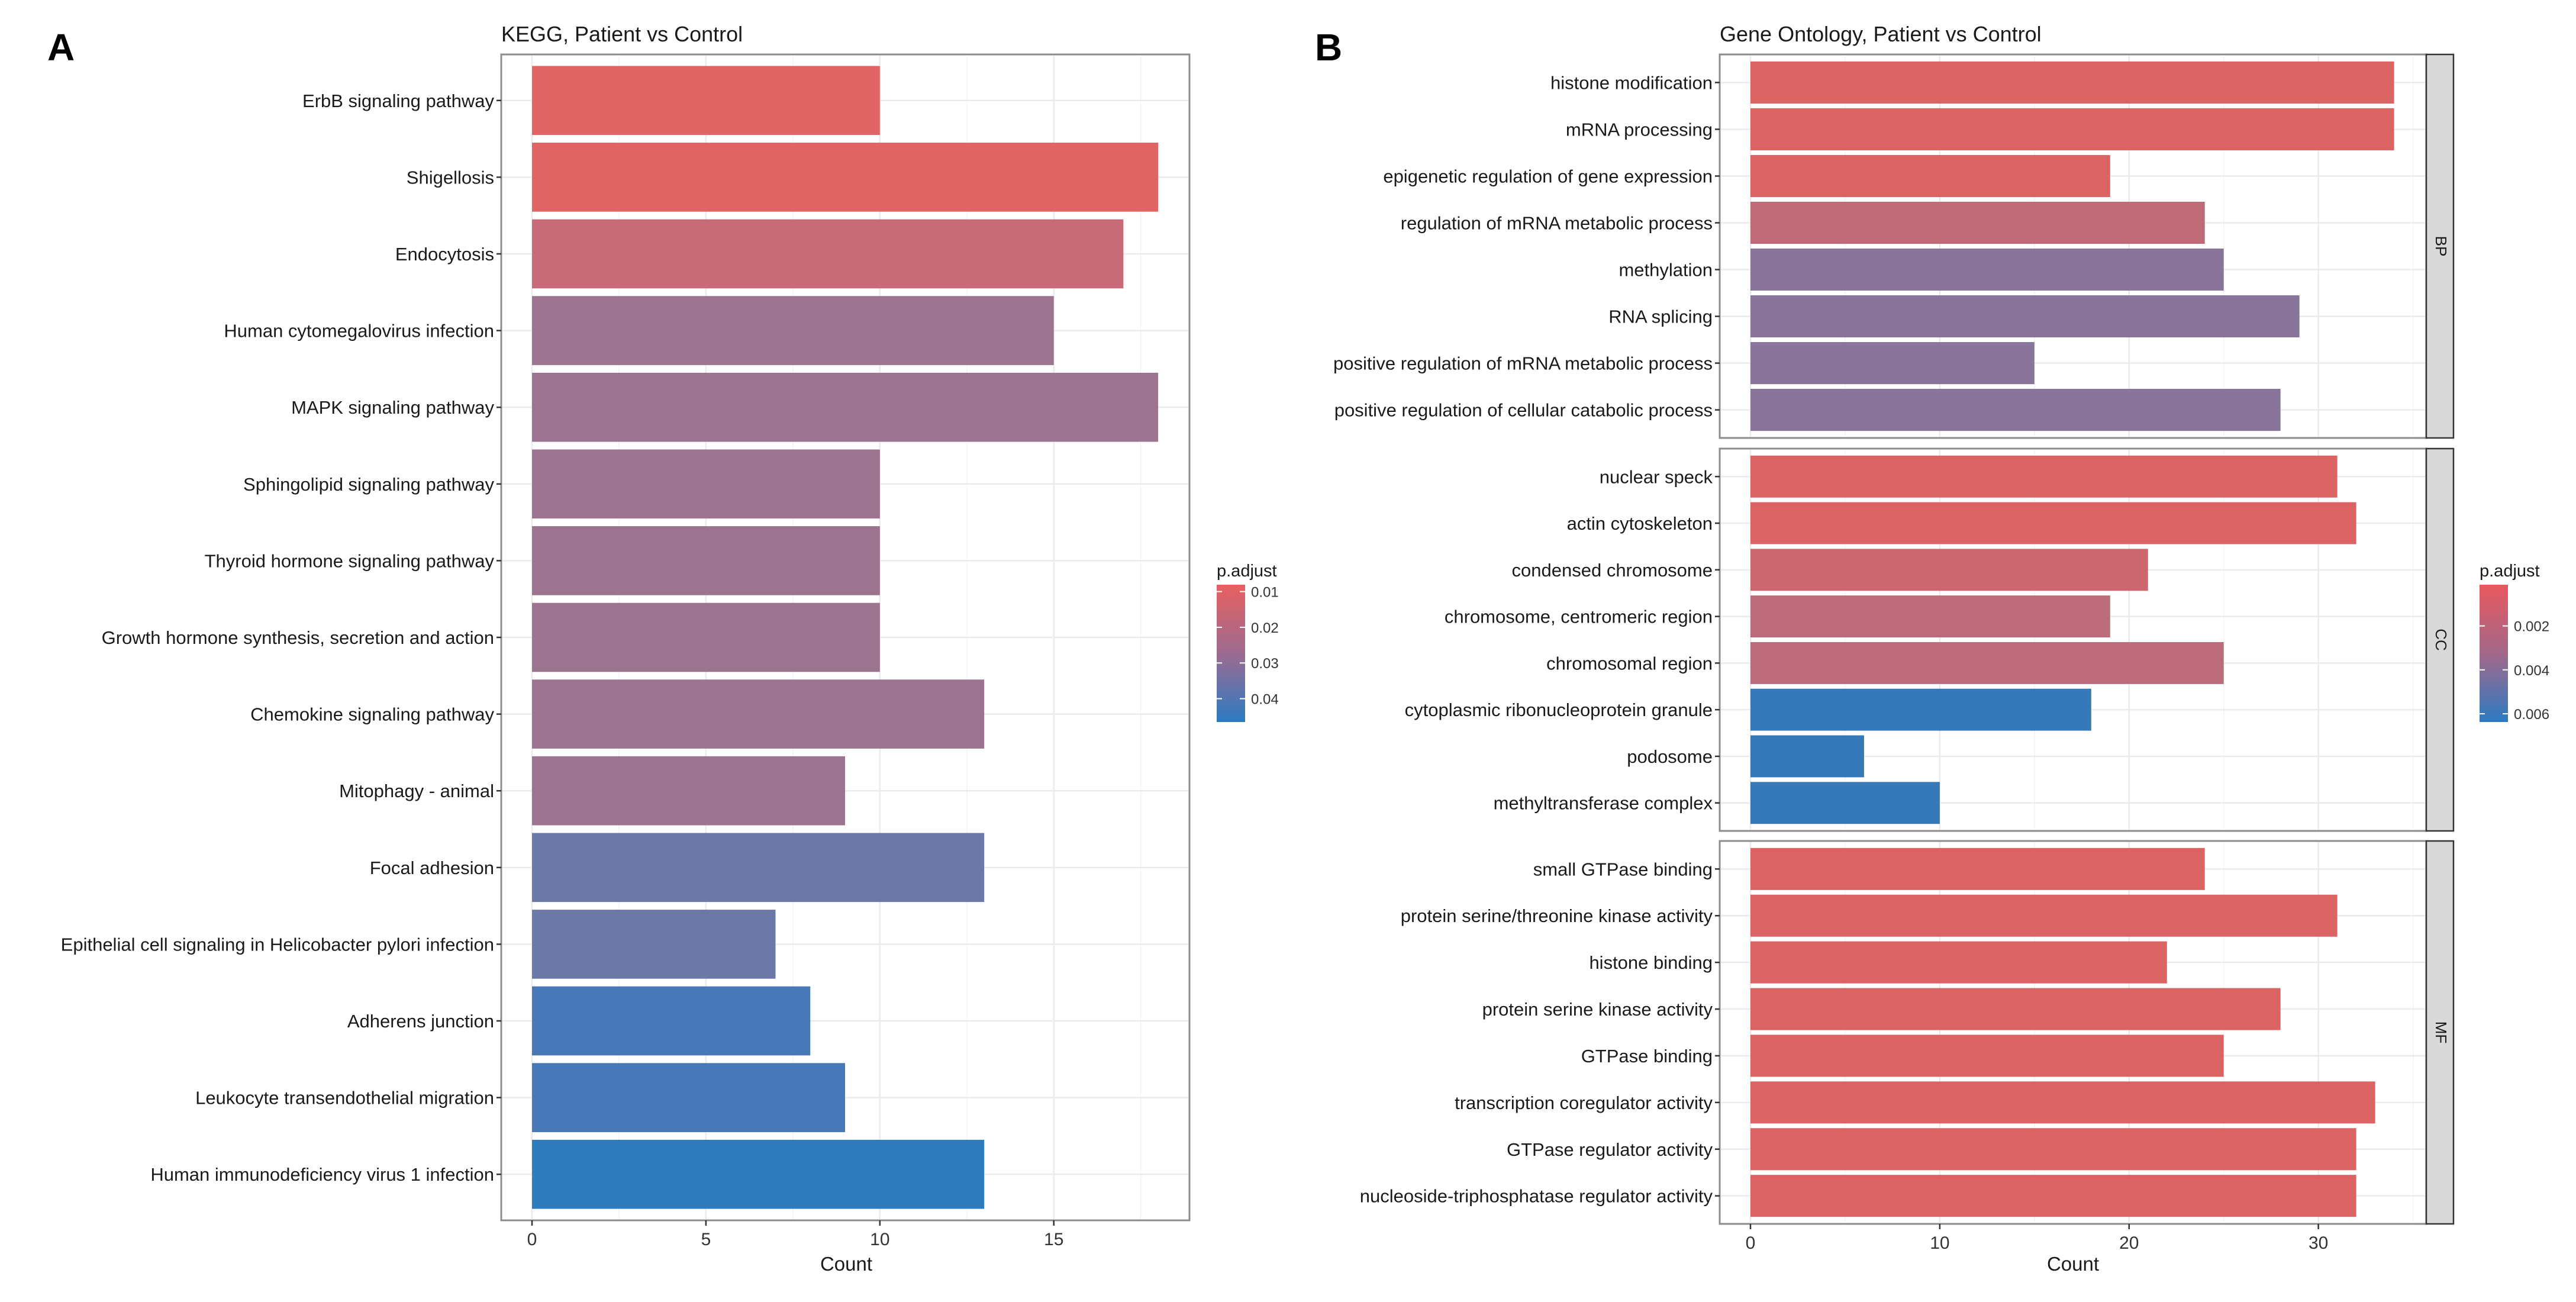 This screenshot has height=1302, width=2576. I want to click on y-tick-label: Adherens junction, so click(420, 1021).